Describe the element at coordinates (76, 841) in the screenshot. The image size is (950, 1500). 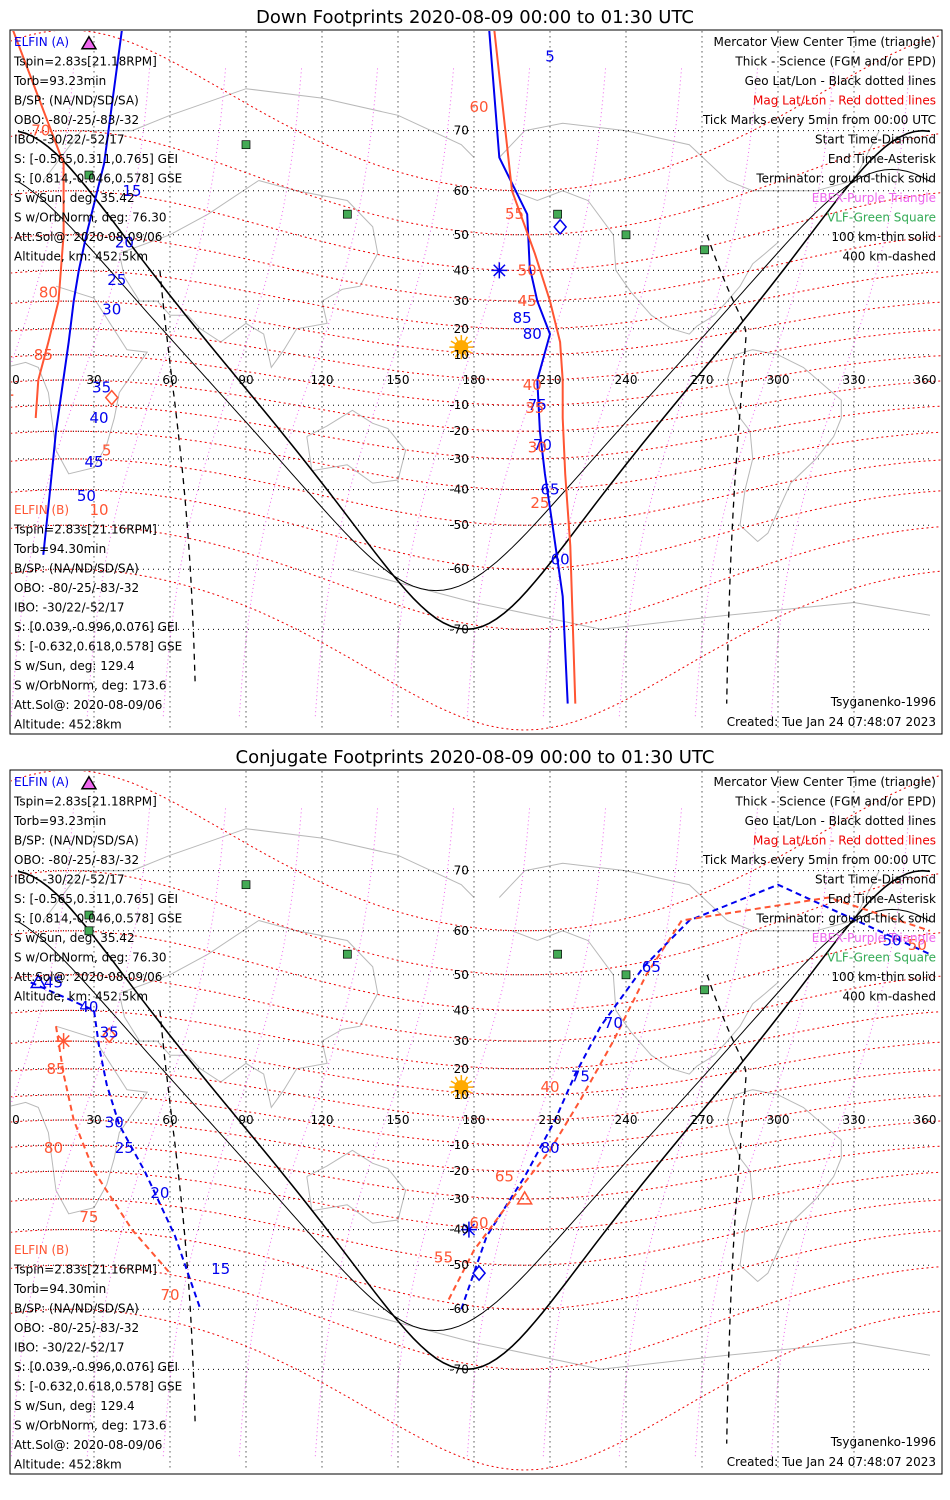
I see `elfin-a-info: B/SP: (NA/ND/SD/SA)` at that location.